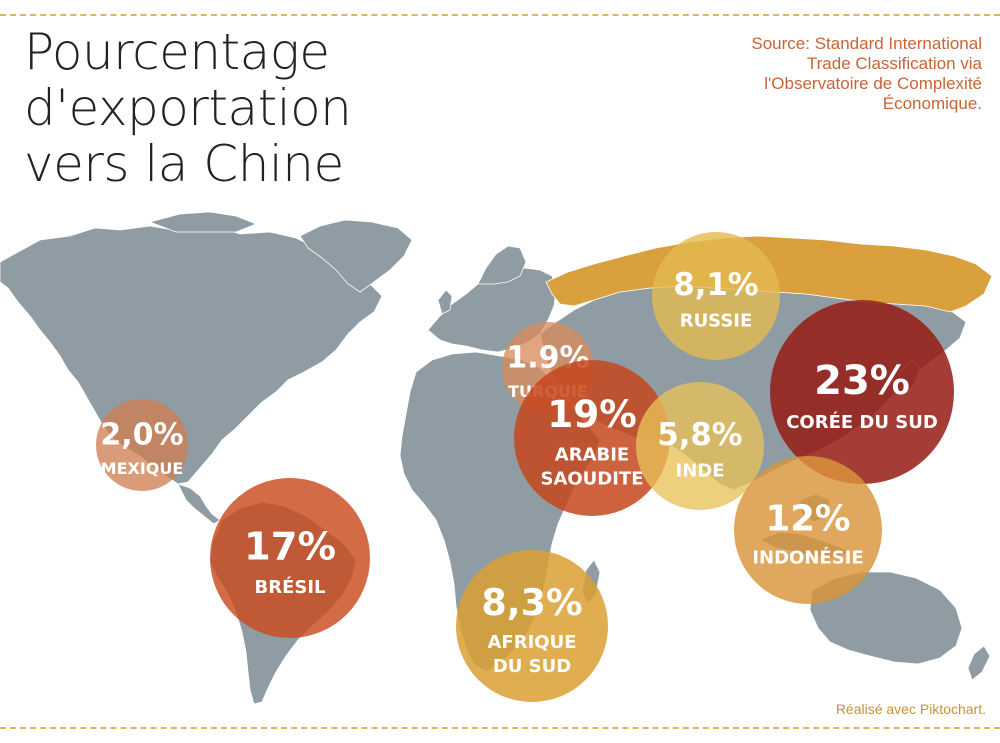 The width and height of the screenshot is (1000, 743). I want to click on bubble-coree-du-sud: 23% CORÉE DU SUD, so click(862, 392).